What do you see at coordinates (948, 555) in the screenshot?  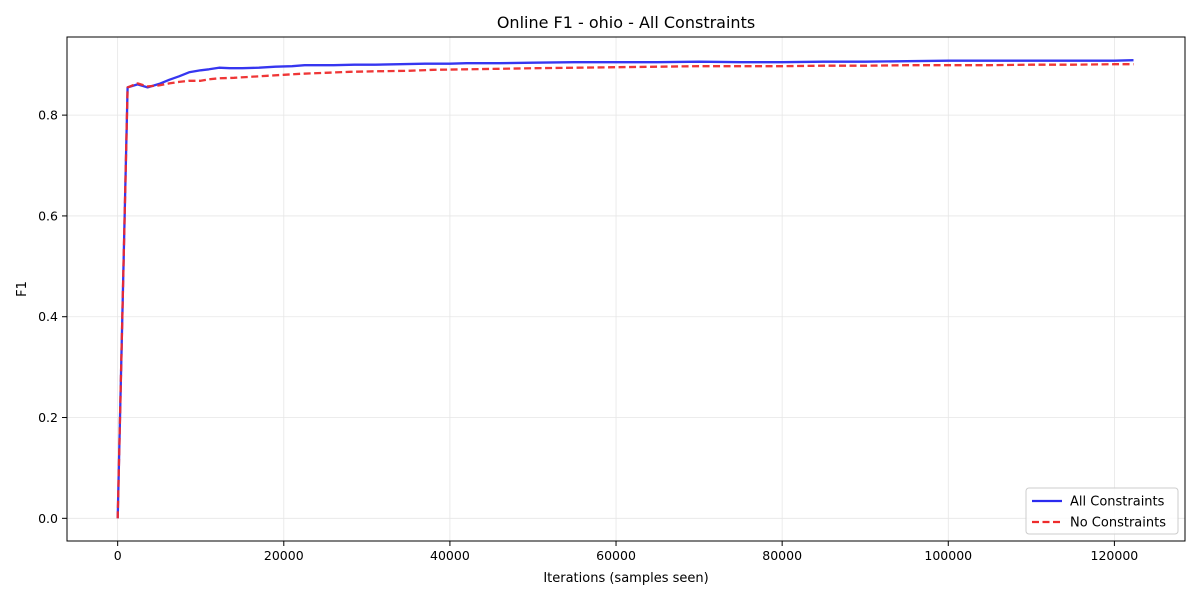 I see `x-tick-label: 100000` at bounding box center [948, 555].